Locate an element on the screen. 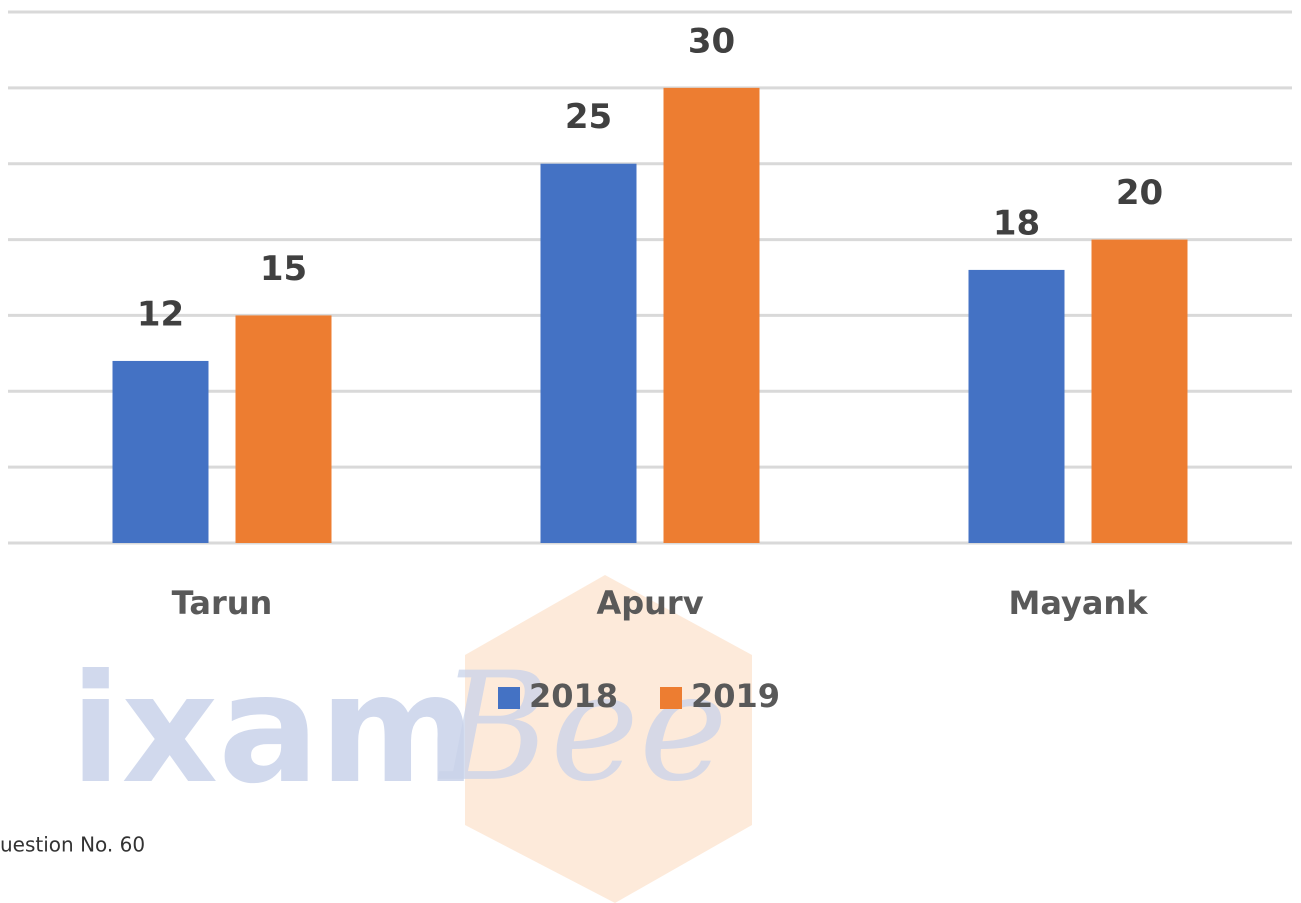  legend-label: 2019 is located at coordinates (735, 696).